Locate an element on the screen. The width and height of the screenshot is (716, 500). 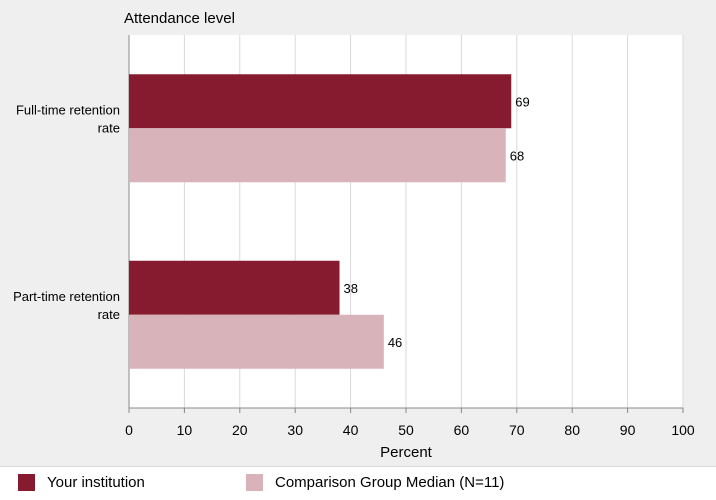
x-tick-label-4: 40 is located at coordinates (351, 430).